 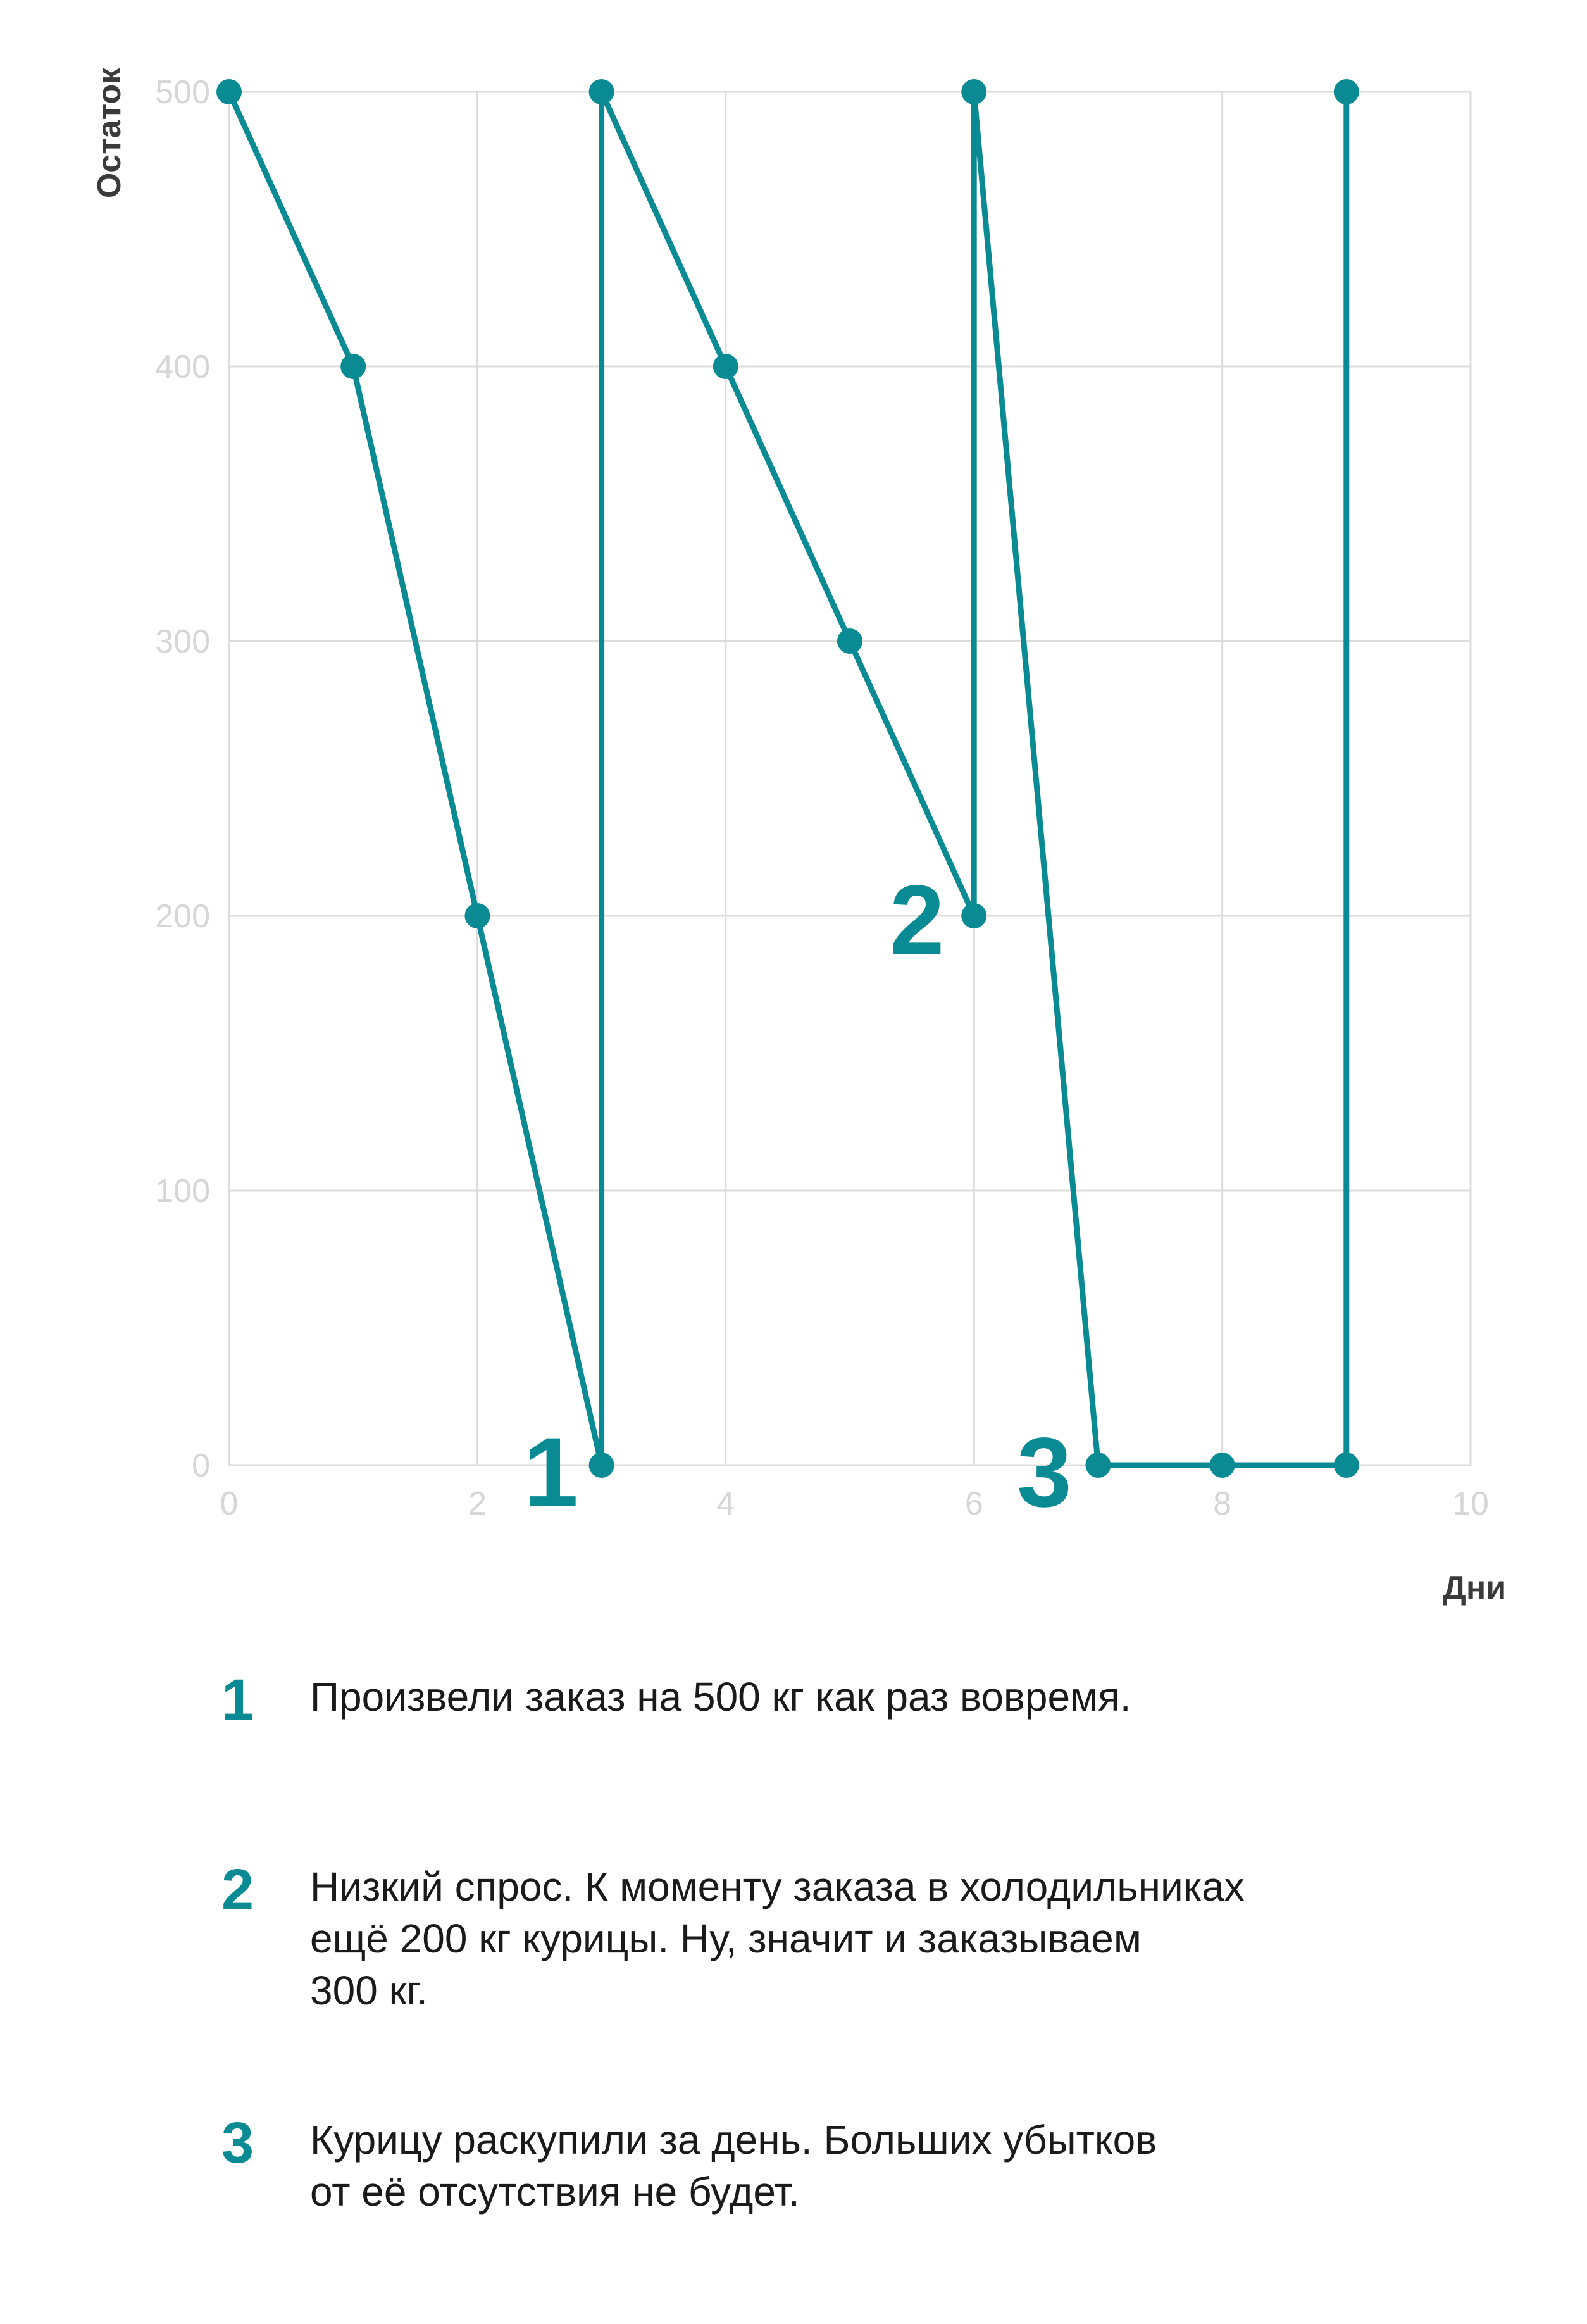 What do you see at coordinates (229, 1503) in the screenshot?
I see `x-tick-label: 0` at bounding box center [229, 1503].